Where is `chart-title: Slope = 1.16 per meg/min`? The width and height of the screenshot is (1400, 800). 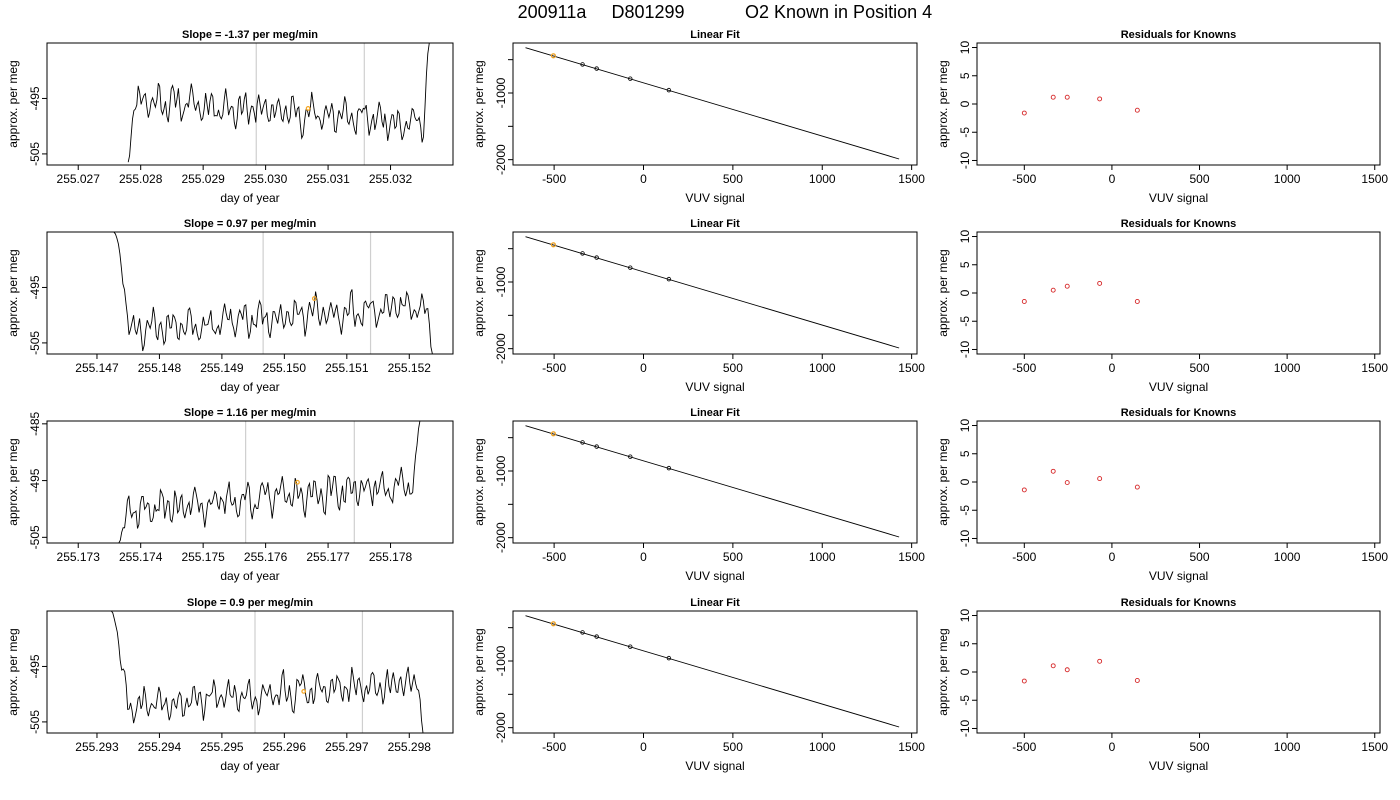
chart-title: Slope = 1.16 per meg/min is located at coordinates (250, 413).